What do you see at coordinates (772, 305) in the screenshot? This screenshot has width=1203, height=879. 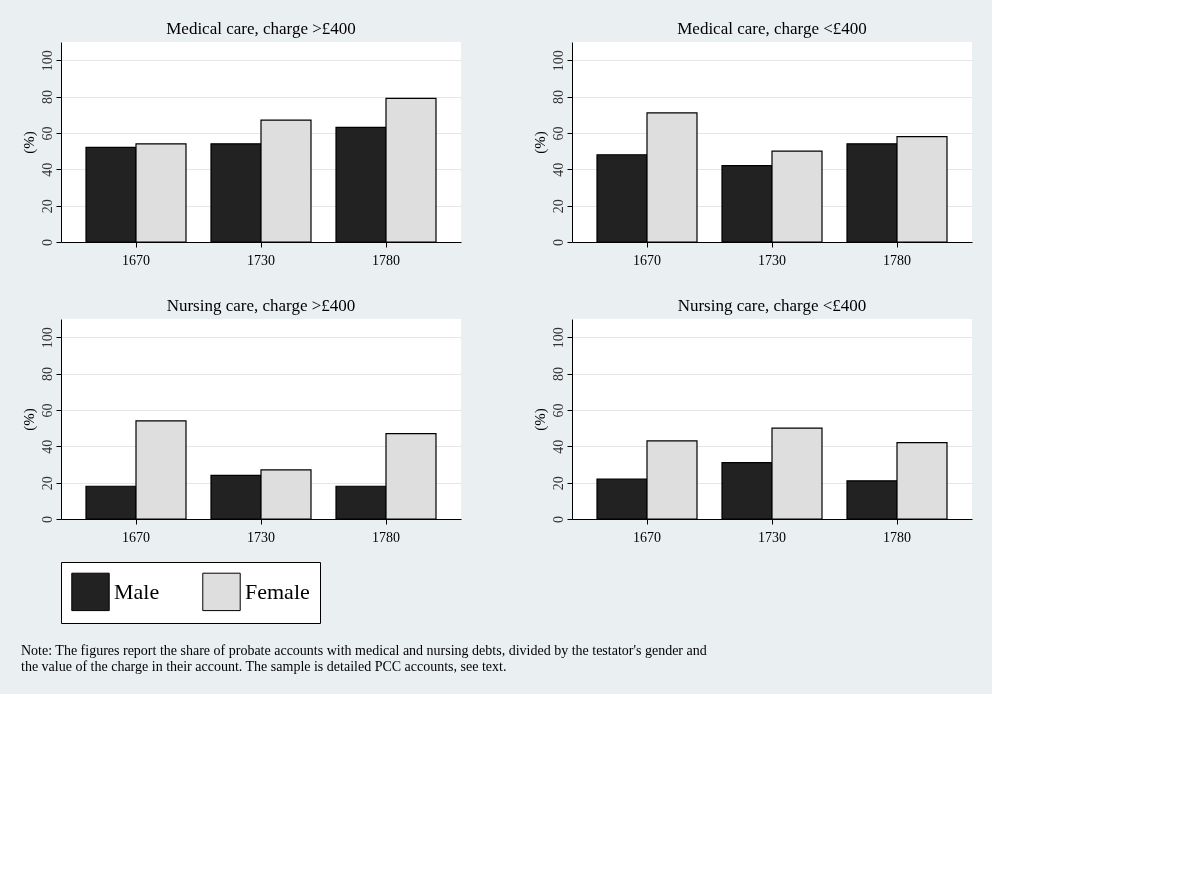 I see `chart-title: Nursing care, charge <£400` at bounding box center [772, 305].